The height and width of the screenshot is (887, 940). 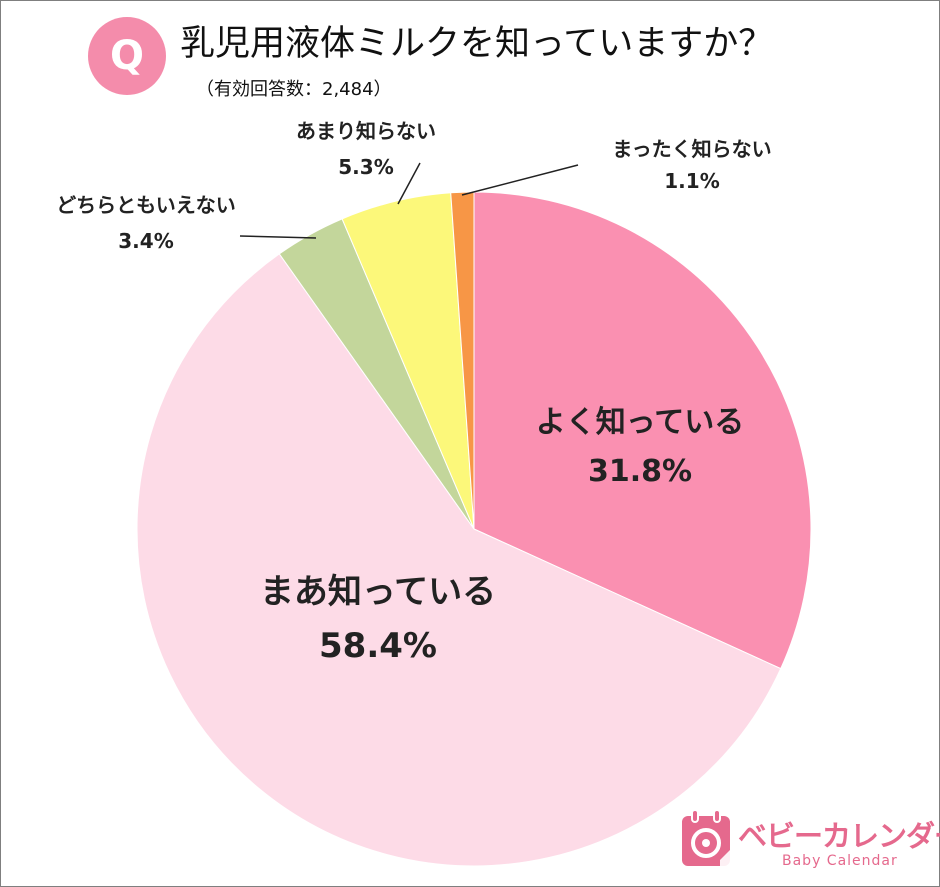 I want to click on slice-value-somewhat-known: 58.4%, so click(x=378, y=646).